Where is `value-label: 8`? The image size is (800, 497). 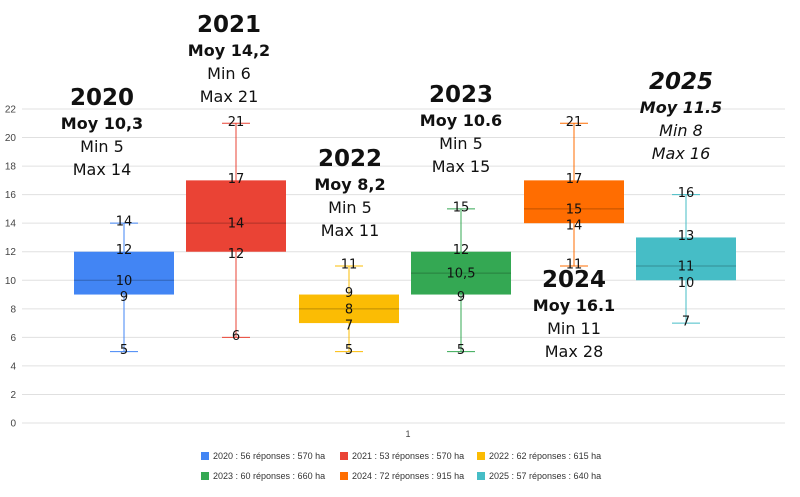
value-label: 8 is located at coordinates (349, 309).